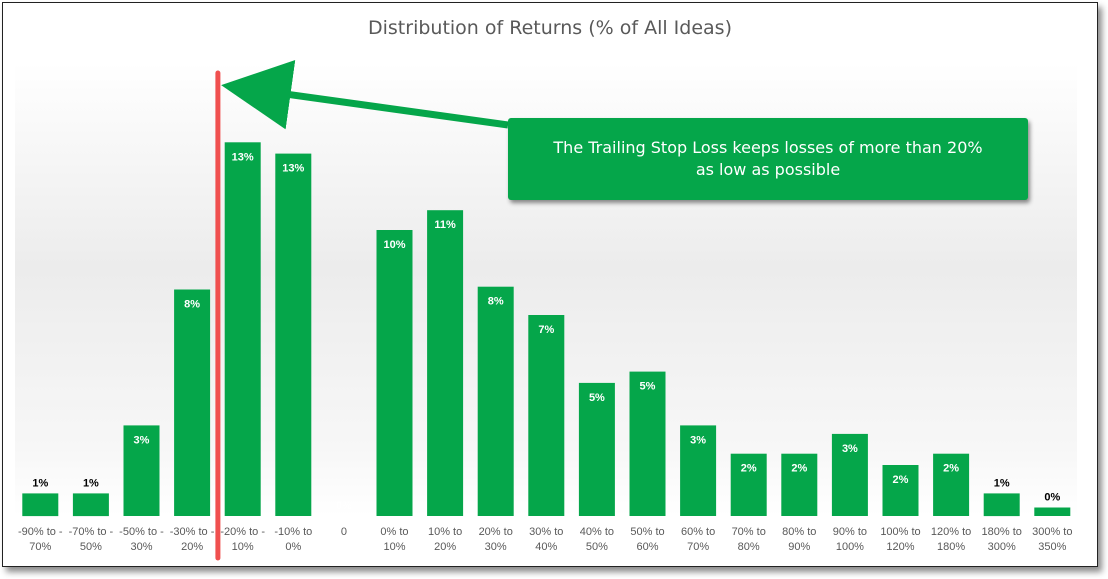  Describe the element at coordinates (768, 169) in the screenshot. I see `callout-text-line-2: as low as possible` at that location.